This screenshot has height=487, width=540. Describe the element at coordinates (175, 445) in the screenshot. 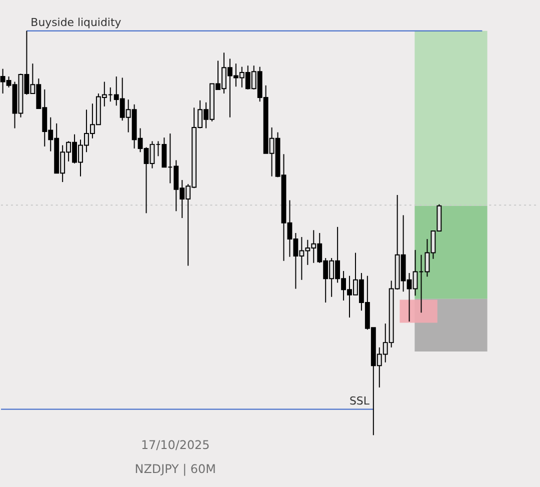

I see `text: 17/10/2025` at that location.